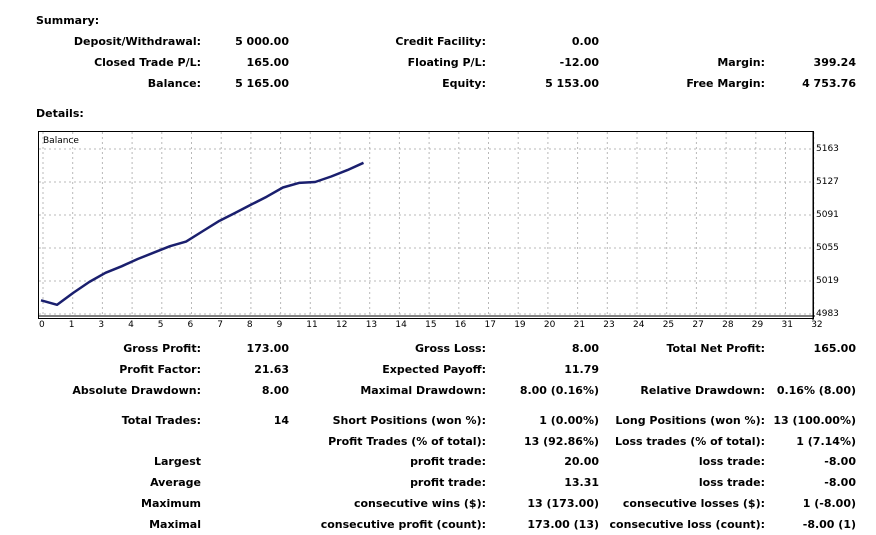  I want to click on x-tick-label: 17, so click(490, 325).